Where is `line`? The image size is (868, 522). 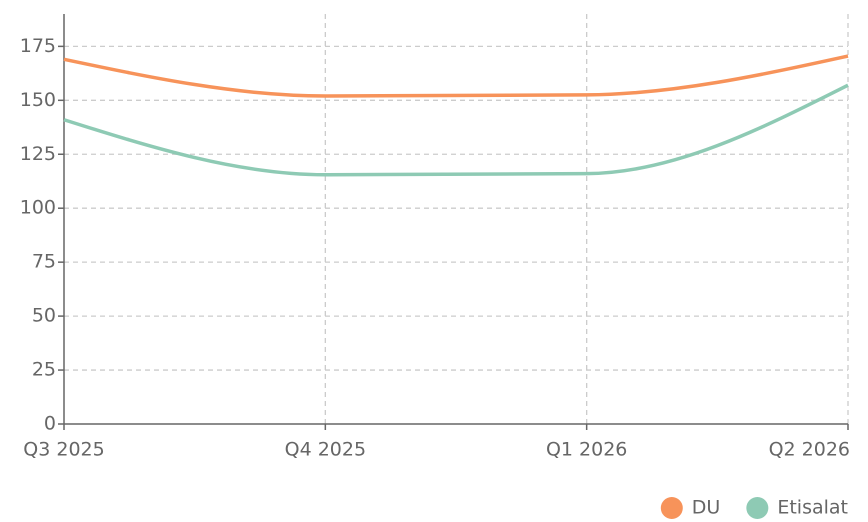 line is located at coordinates (456, 76).